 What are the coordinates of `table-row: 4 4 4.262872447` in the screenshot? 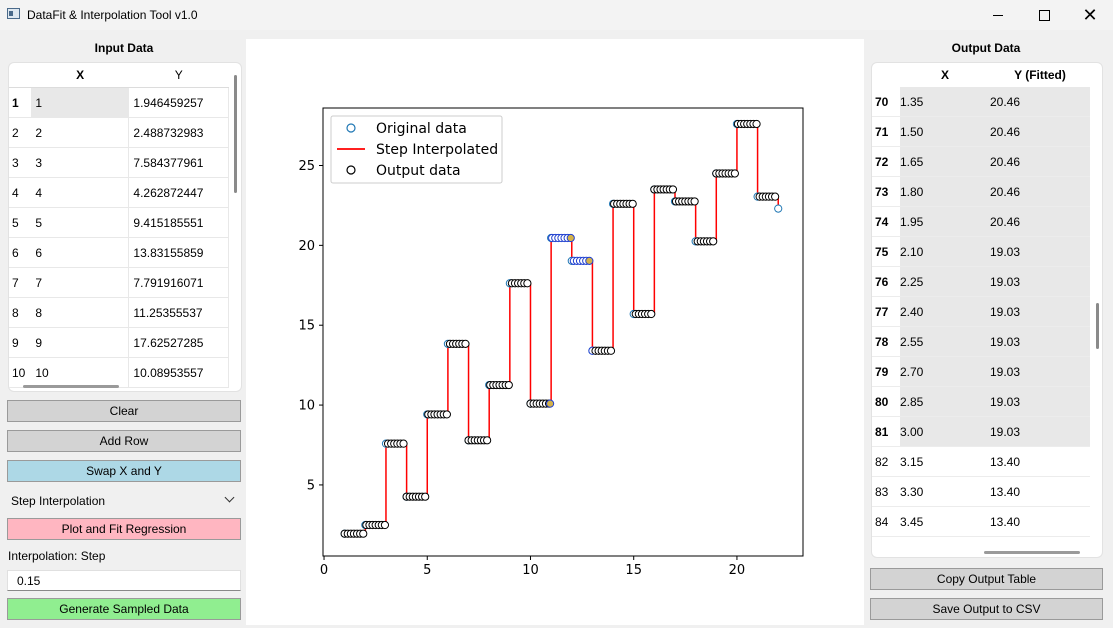 It's located at (119, 192).